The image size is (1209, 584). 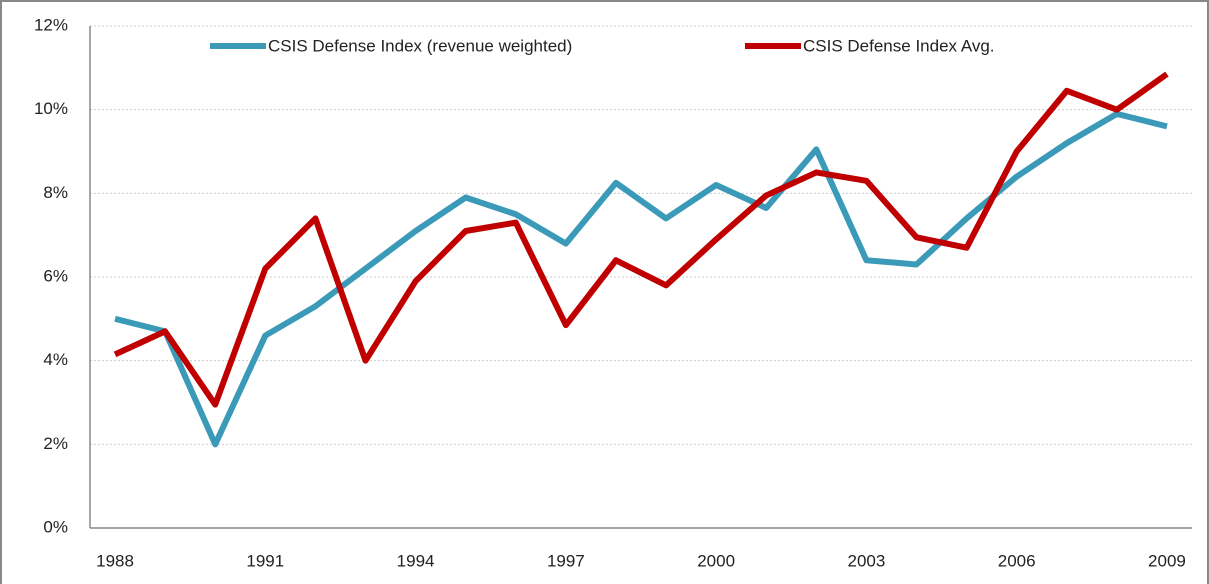 I want to click on legend-label: CSIS Defense Index Avg., so click(x=899, y=45).